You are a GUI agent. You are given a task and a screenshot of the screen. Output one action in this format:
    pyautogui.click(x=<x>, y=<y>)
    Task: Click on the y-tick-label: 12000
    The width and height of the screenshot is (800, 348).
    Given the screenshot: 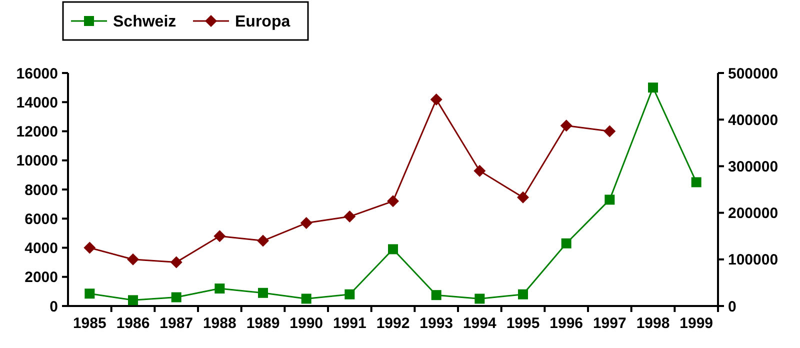 What is the action you would take?
    pyautogui.click(x=37, y=132)
    